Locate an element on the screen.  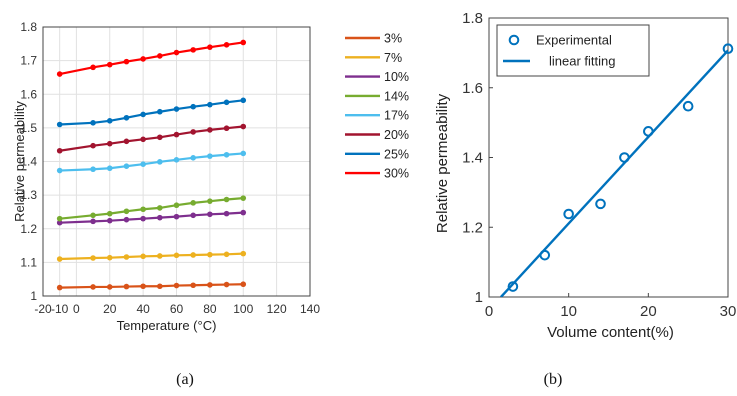
series-line-7% is located at coordinates (151, 256).